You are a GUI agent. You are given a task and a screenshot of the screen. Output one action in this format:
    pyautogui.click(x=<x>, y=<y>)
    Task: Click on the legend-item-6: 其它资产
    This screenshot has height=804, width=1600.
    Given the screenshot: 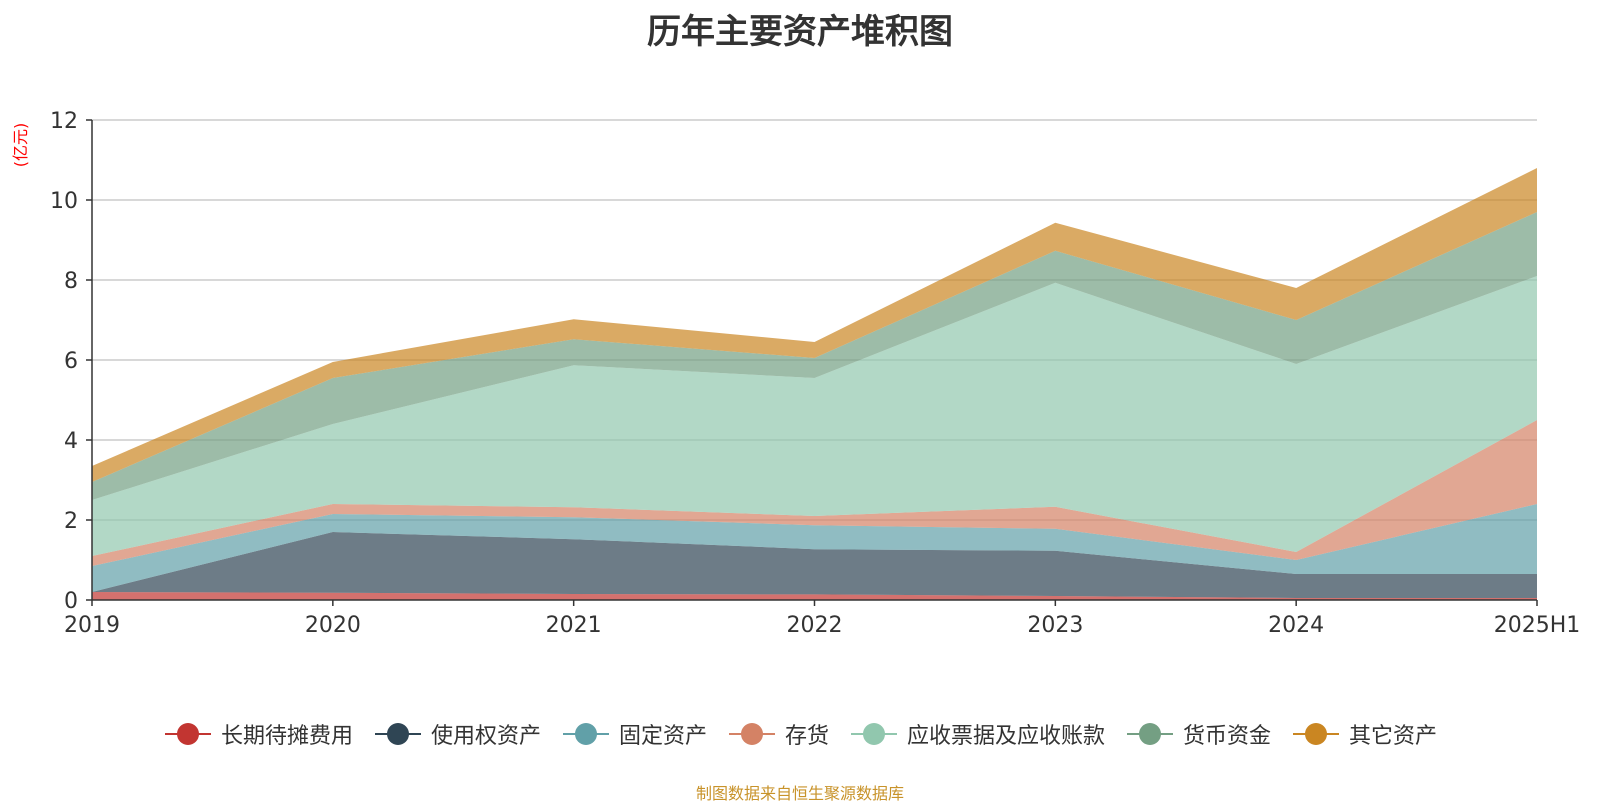 What is the action you would take?
    pyautogui.click(x=1364, y=734)
    